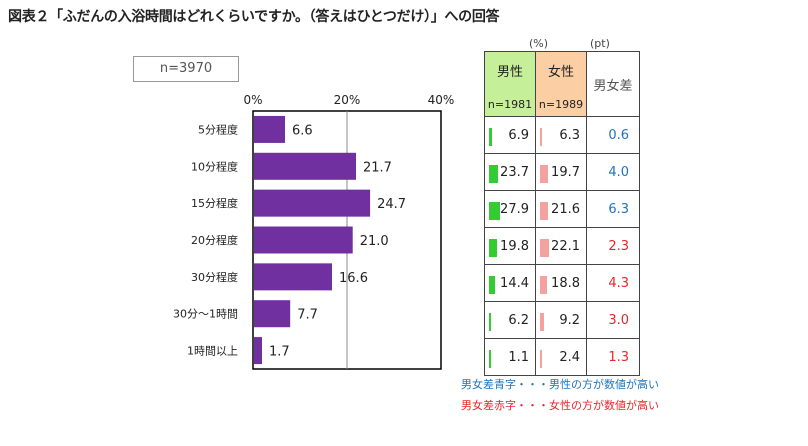 The width and height of the screenshot is (808, 446). What do you see at coordinates (613, 209) in the screenshot?
I see `diff-value: 6.3` at bounding box center [613, 209].